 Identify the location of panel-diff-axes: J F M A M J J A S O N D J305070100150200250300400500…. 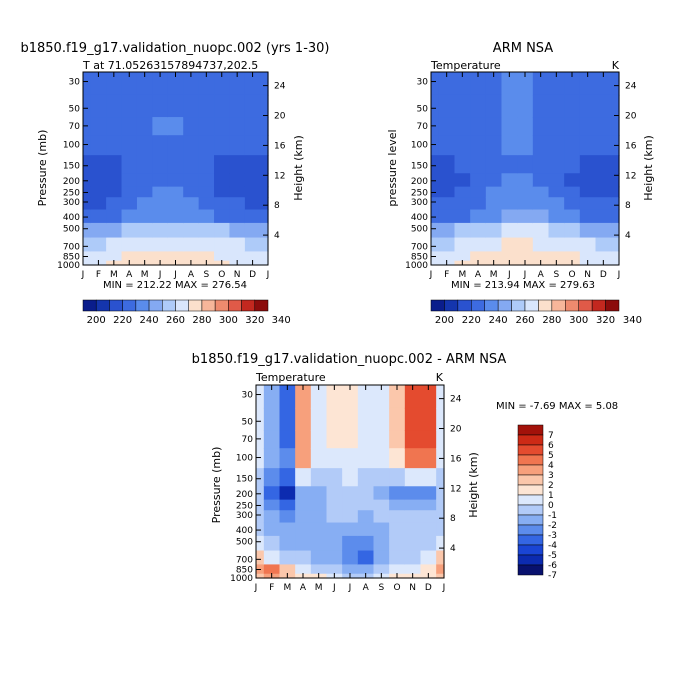
(346, 489).